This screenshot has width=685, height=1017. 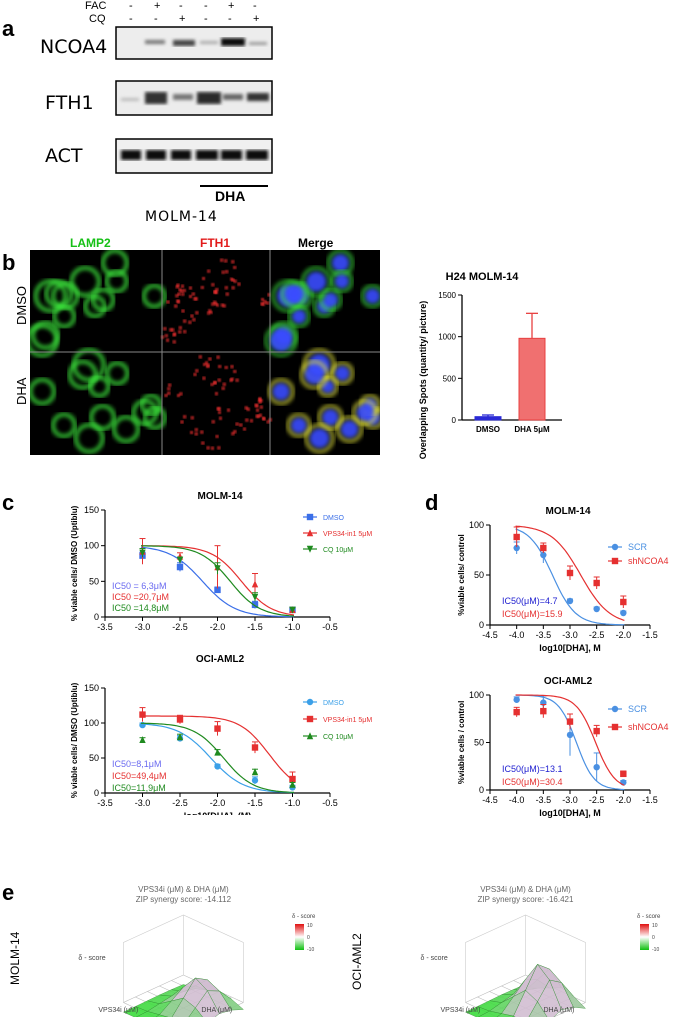 I want to click on sign: +, so click(x=157, y=6).